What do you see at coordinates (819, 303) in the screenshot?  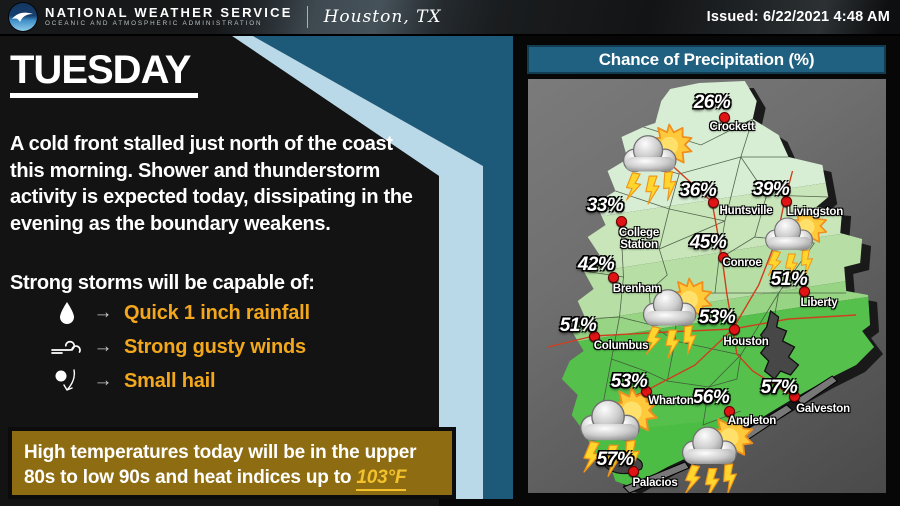 I see `city-label: Liberty` at bounding box center [819, 303].